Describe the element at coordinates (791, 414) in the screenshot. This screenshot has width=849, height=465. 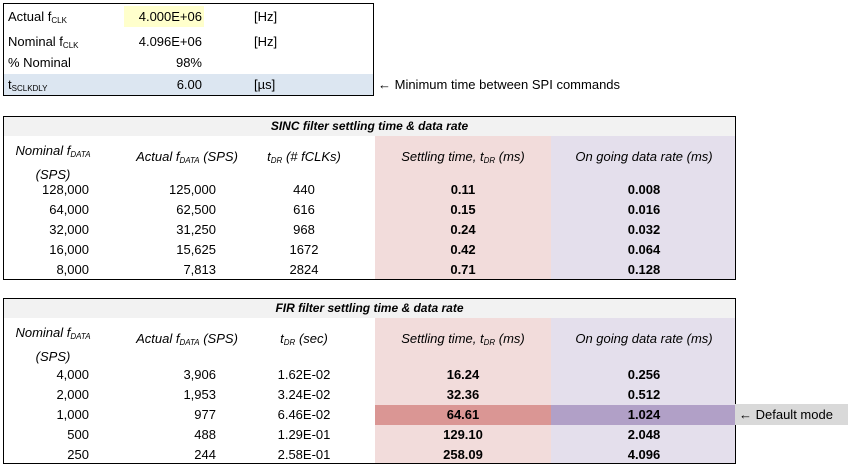
I see `default-mode-note: ← Default mode` at that location.